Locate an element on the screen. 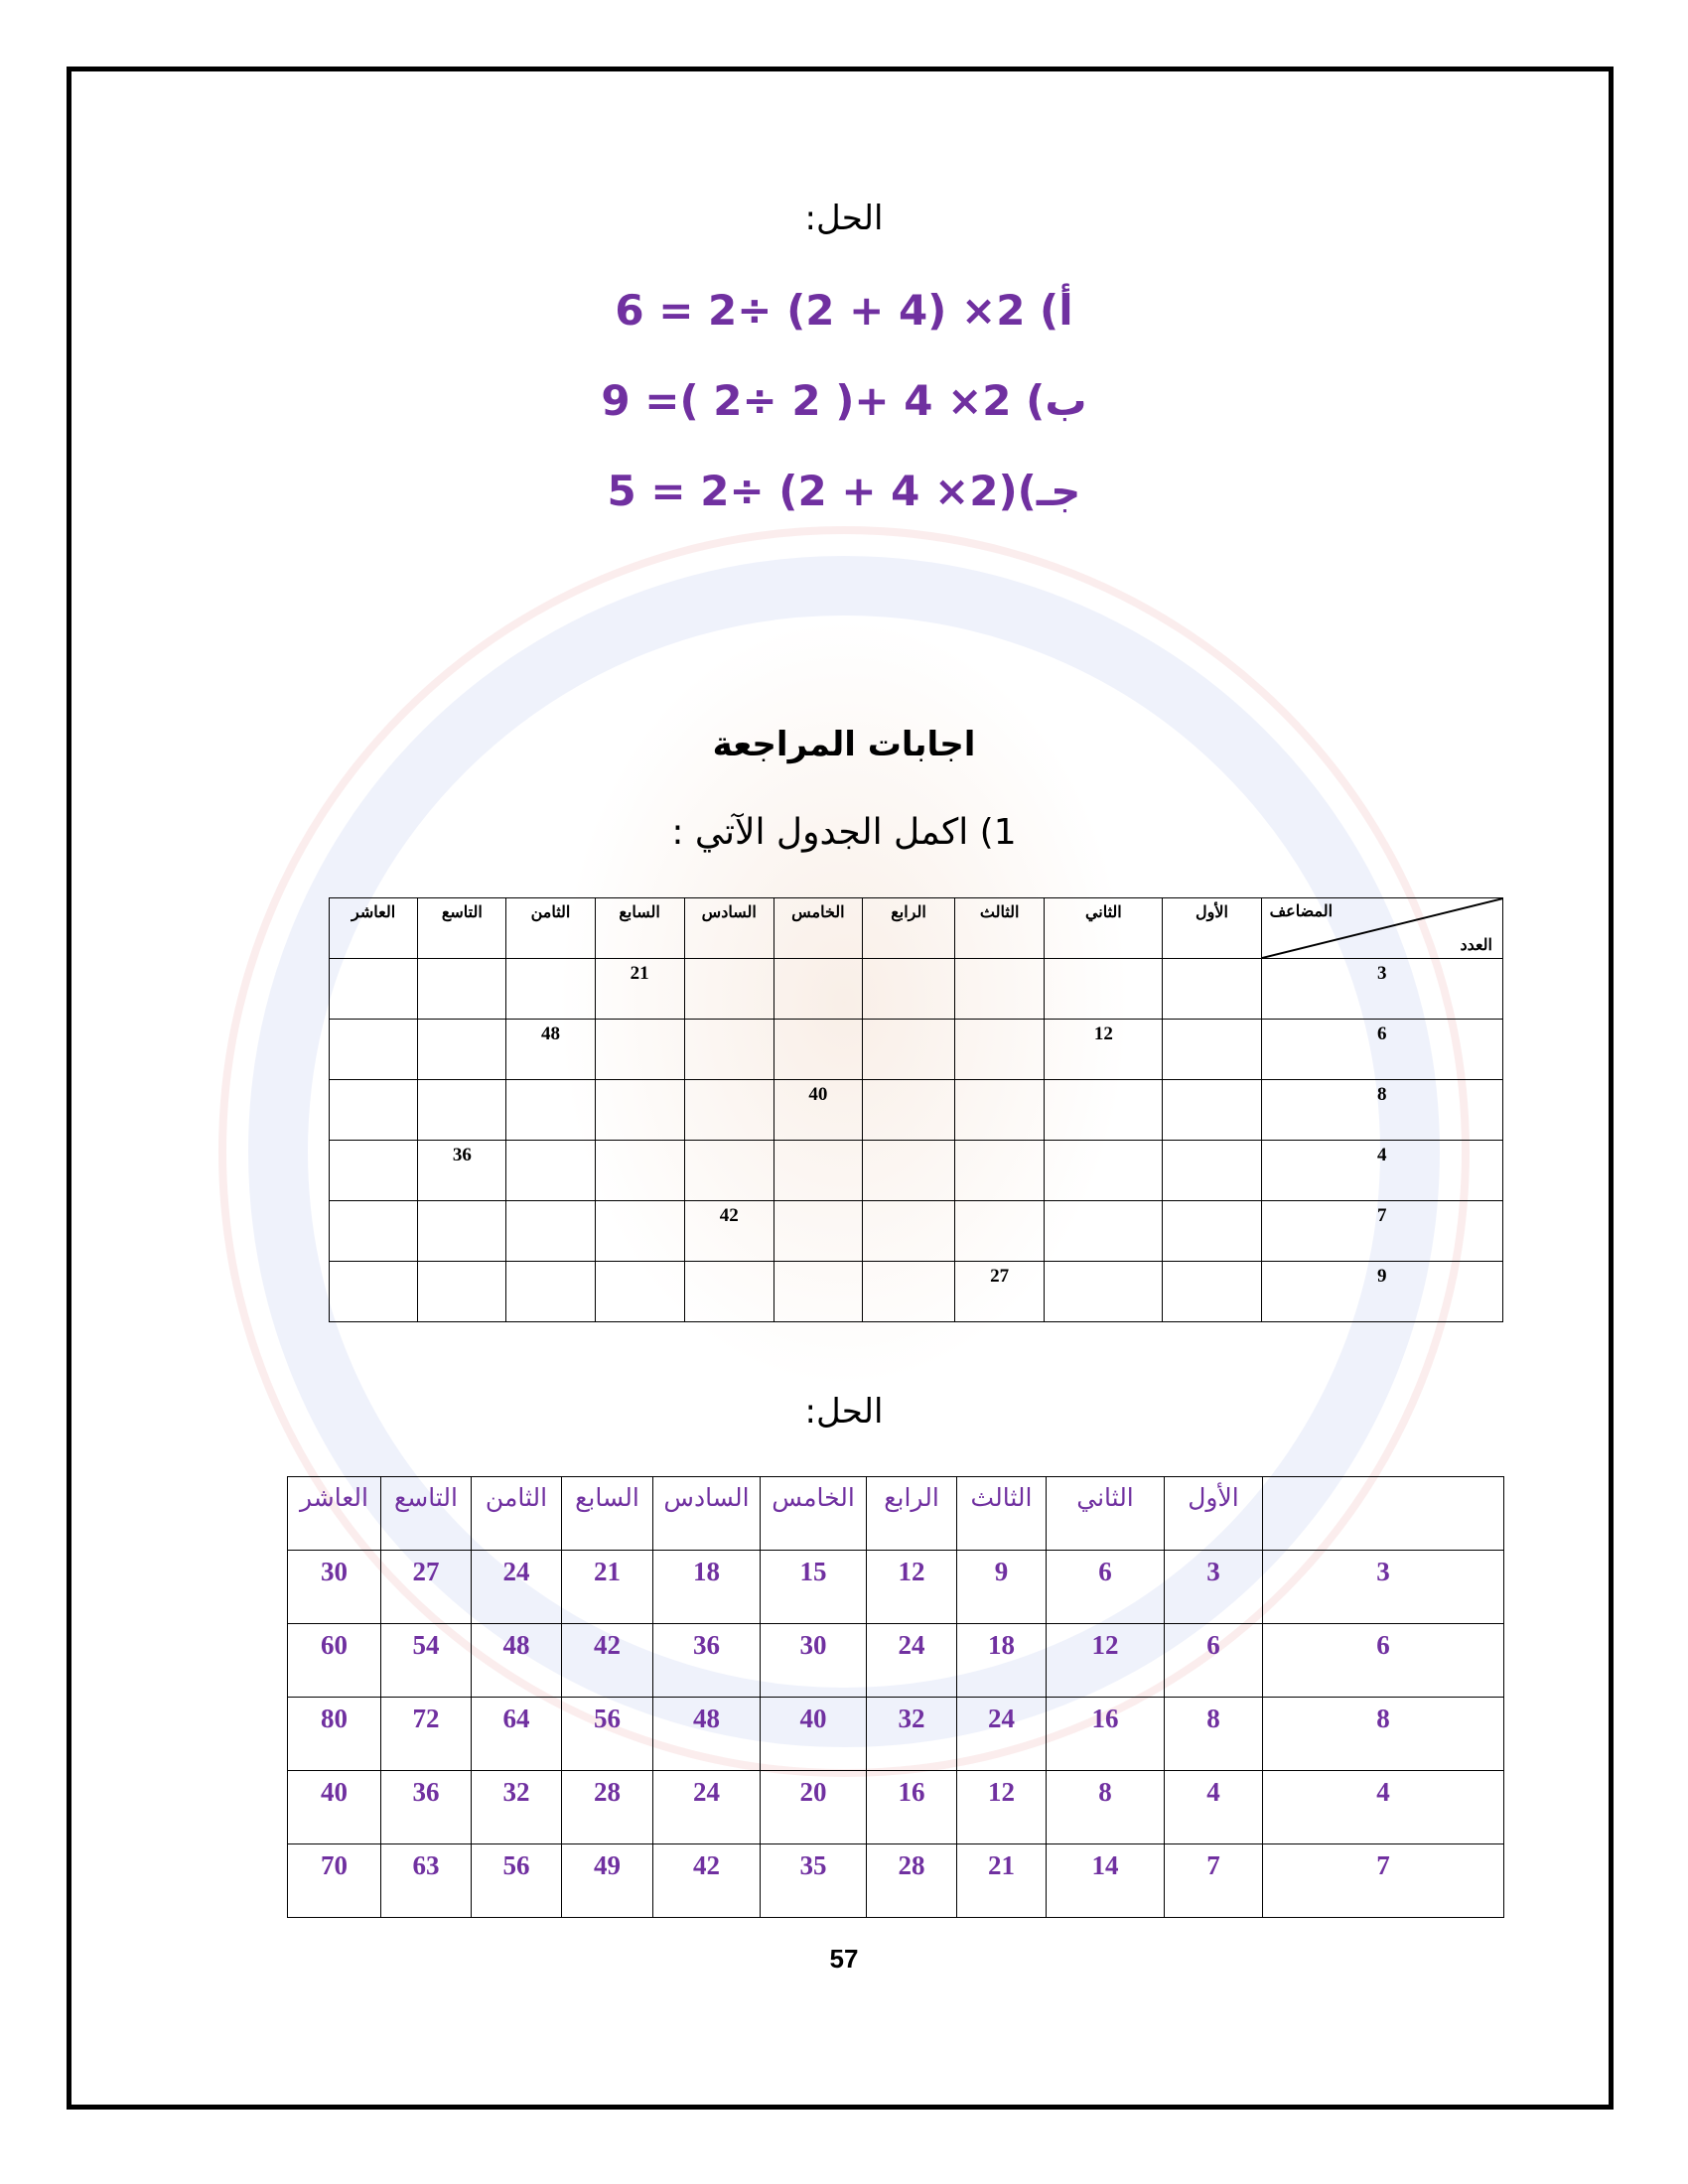 This screenshot has width=1688, height=2184. column-header: العاشر is located at coordinates (334, 1513).